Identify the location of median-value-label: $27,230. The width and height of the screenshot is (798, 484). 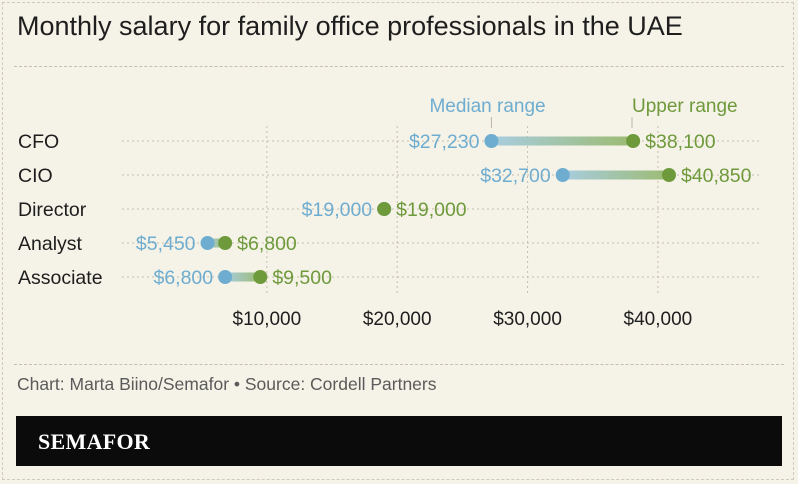
(444, 142).